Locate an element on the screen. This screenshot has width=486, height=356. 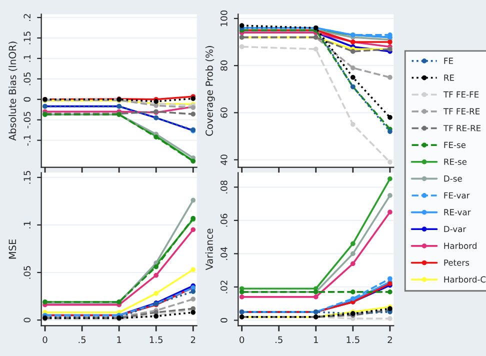
legend-label: RE-se is located at coordinates (455, 161).